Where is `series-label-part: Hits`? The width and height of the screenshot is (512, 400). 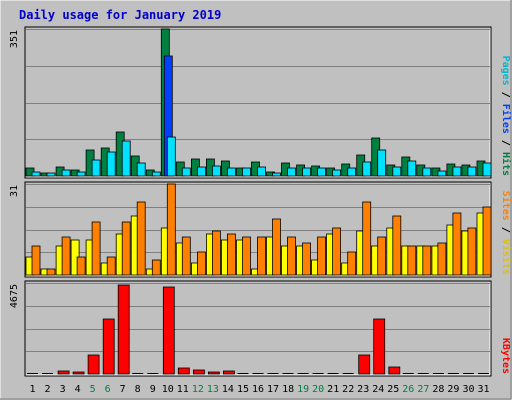 series-label-part: Hits is located at coordinates (506, 164).